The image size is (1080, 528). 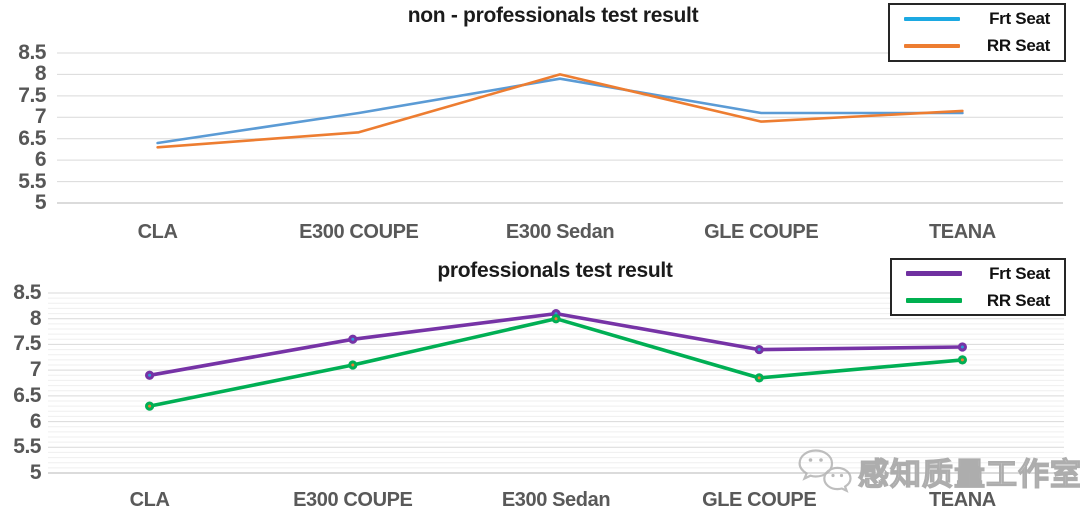 I want to click on professionals-legend: Frt Seat RR Seat, so click(x=978, y=287).